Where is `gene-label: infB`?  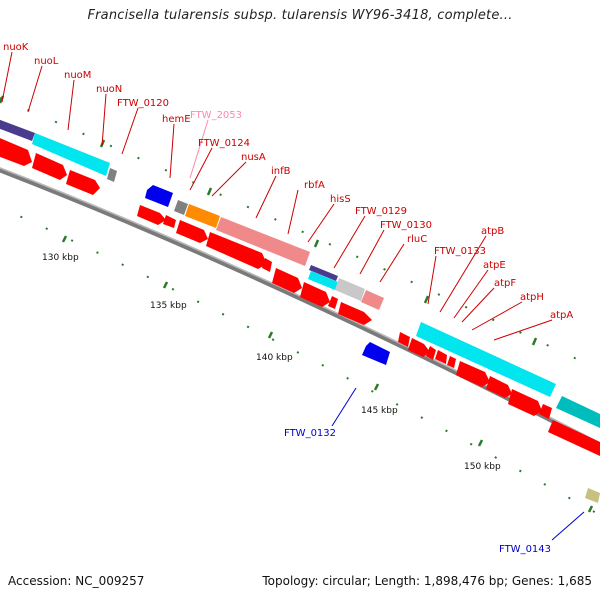 gene-label: infB is located at coordinates (281, 171).